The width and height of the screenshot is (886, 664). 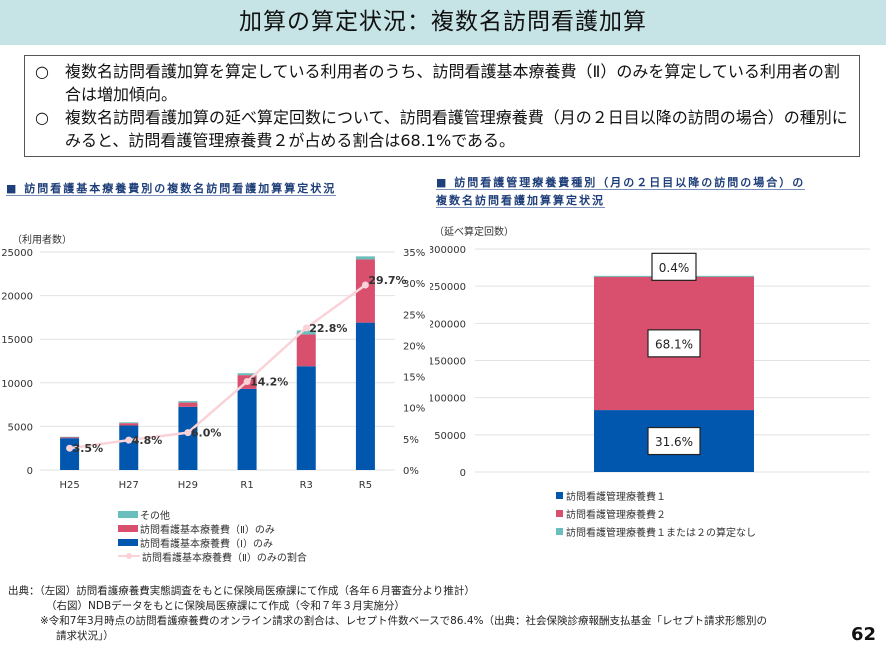 I want to click on y-tick-label: 250000, so click(x=448, y=287).